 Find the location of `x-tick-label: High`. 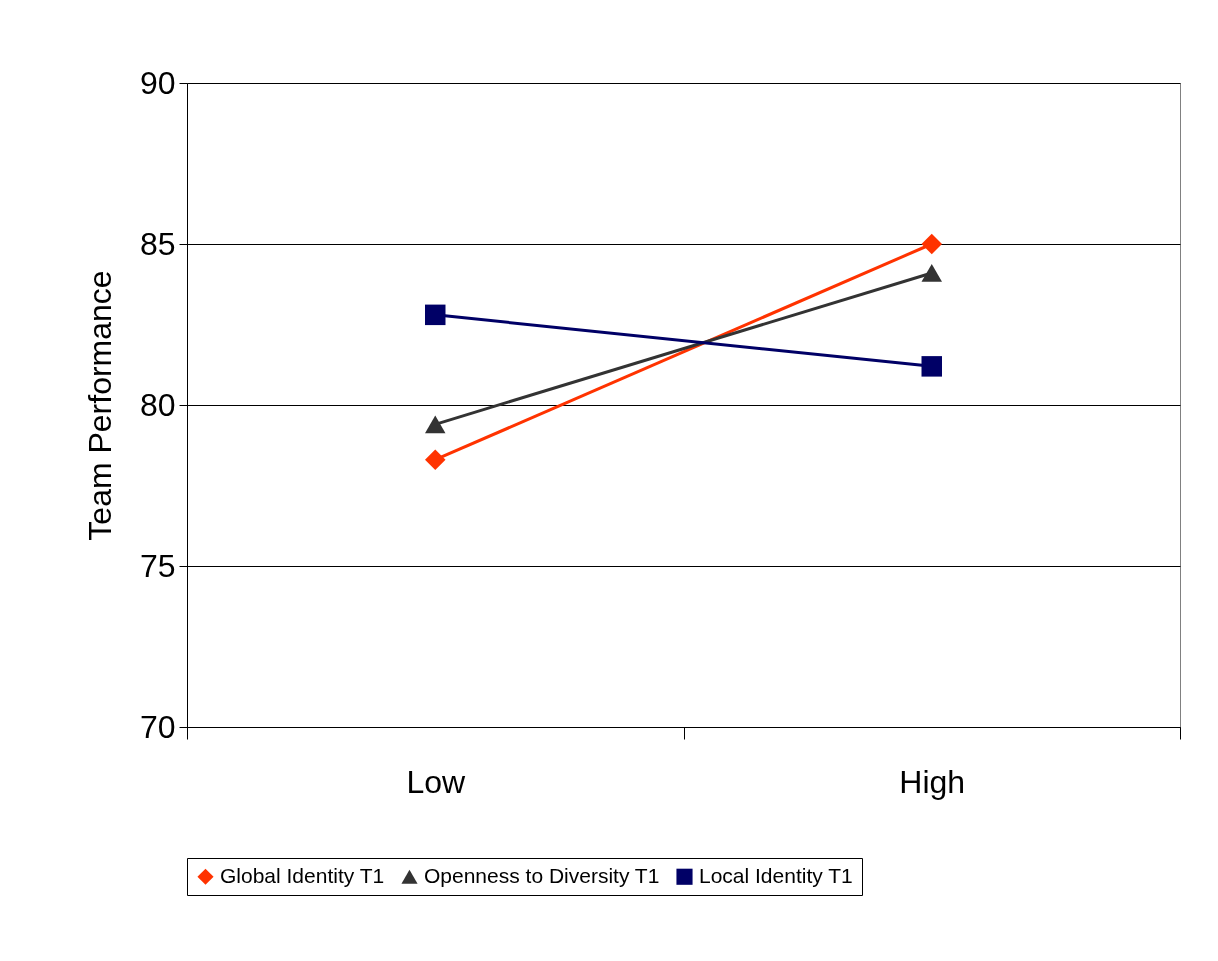

x-tick-label: High is located at coordinates (932, 781).